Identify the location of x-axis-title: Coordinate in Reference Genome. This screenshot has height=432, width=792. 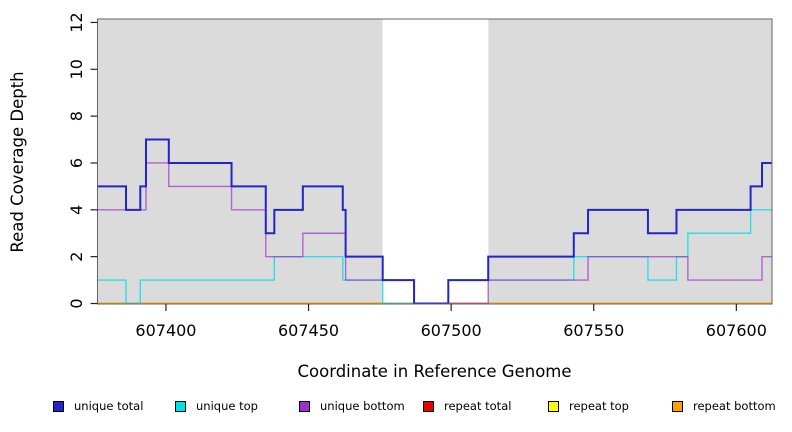
(434, 371).